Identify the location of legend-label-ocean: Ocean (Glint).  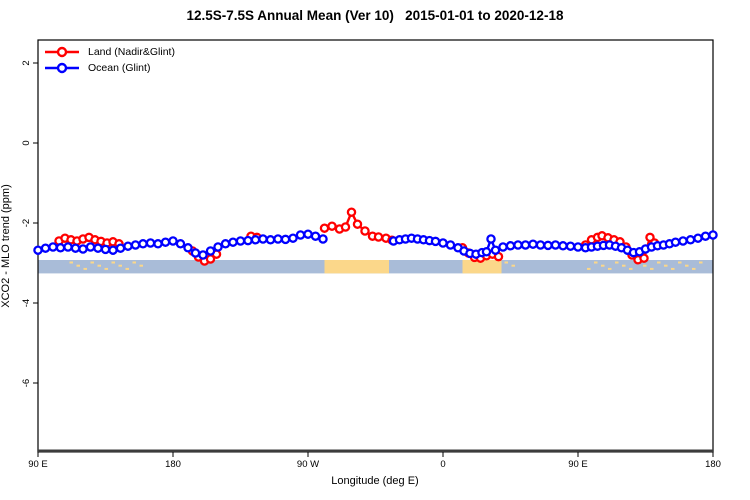
(119, 68).